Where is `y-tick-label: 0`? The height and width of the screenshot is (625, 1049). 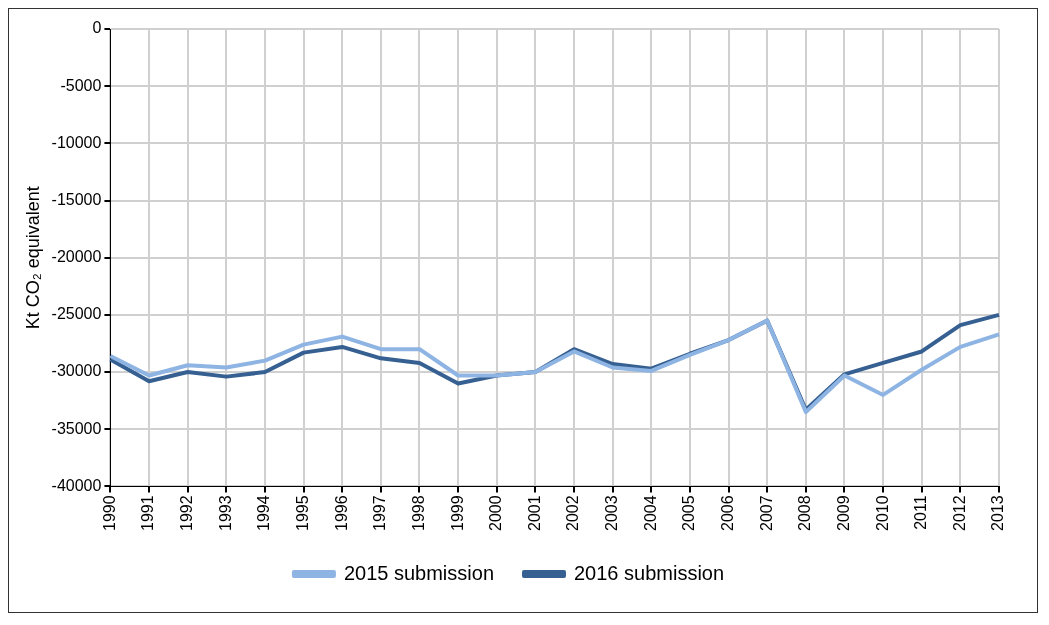
y-tick-label: 0 is located at coordinates (97, 28).